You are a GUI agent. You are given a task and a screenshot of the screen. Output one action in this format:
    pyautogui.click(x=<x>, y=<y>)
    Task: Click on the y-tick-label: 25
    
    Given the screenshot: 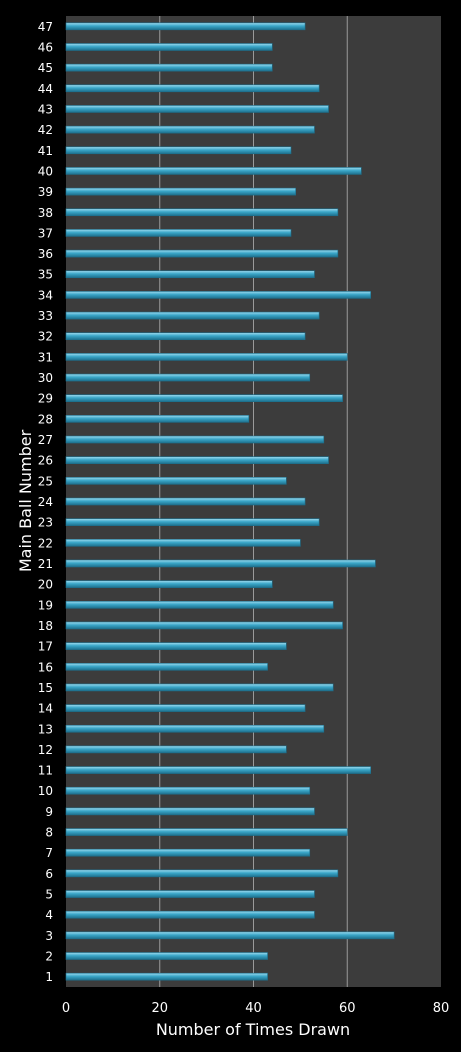 What is the action you would take?
    pyautogui.click(x=45, y=481)
    